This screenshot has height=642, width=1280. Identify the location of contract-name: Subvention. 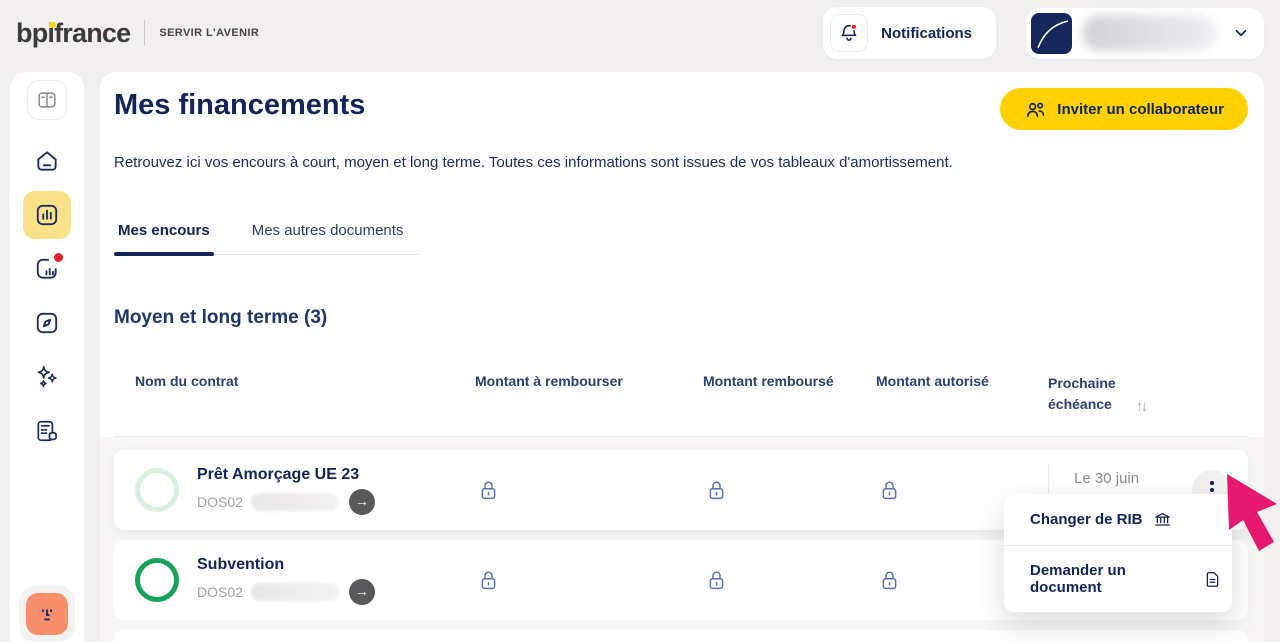
(241, 564).